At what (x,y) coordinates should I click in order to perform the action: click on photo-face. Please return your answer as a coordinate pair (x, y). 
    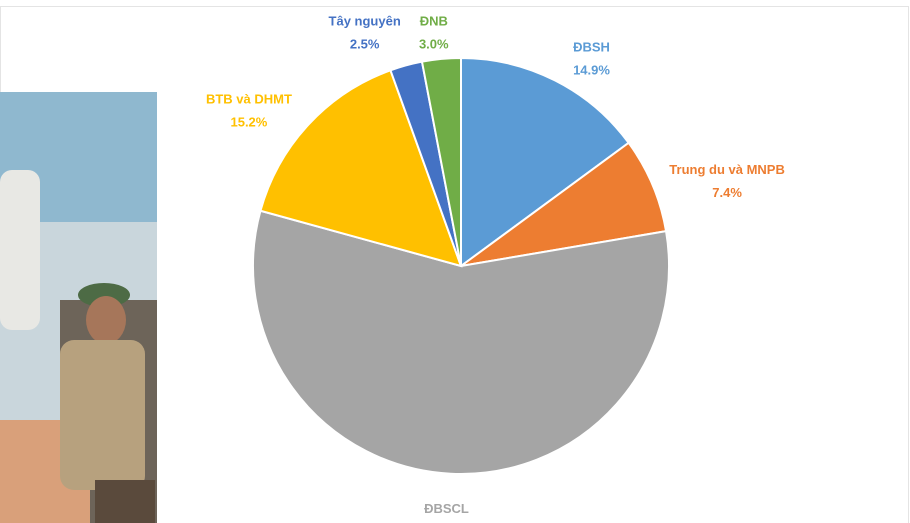
    Looking at the image, I should click on (106, 320).